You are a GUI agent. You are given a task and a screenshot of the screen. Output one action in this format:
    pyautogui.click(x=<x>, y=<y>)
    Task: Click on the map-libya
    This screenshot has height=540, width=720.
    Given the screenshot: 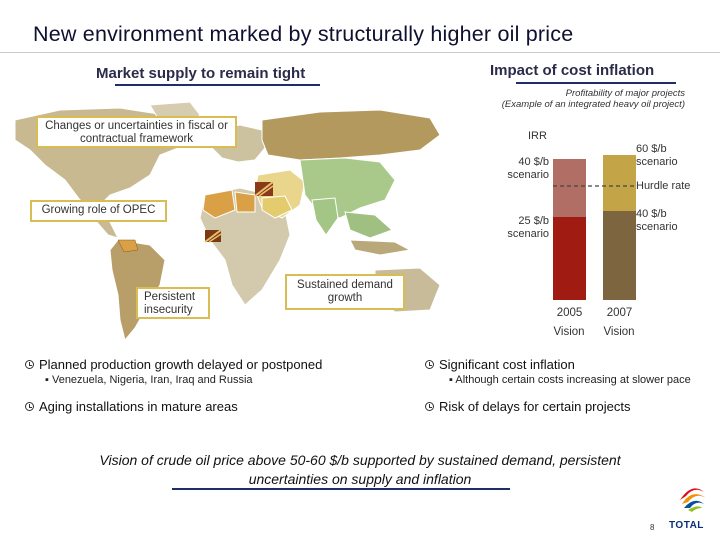 What is the action you would take?
    pyautogui.click(x=245, y=202)
    